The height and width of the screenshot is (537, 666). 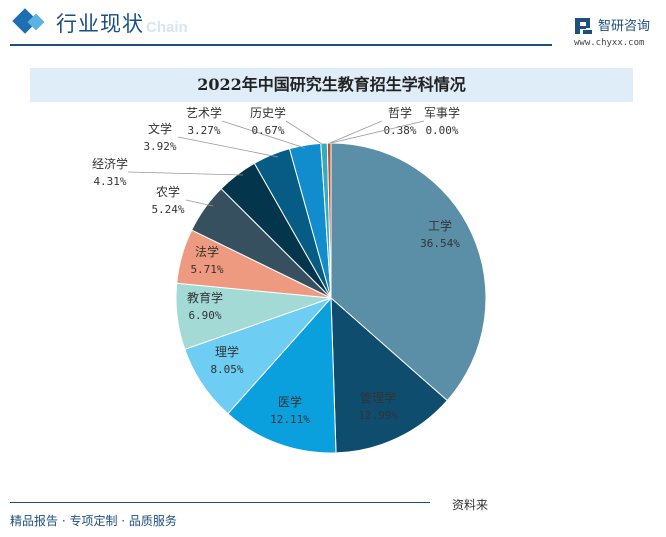 What do you see at coordinates (470, 505) in the screenshot?
I see `source-note: 资料来` at bounding box center [470, 505].